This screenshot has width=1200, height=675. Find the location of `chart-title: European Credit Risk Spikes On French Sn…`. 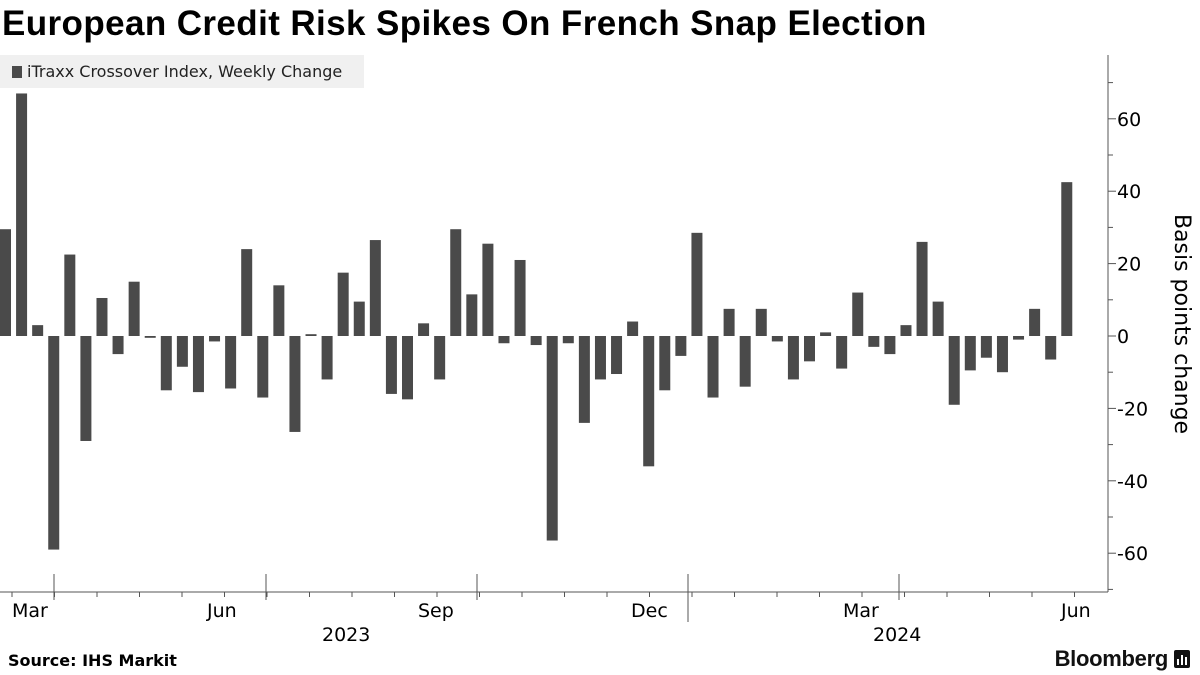

chart-title: European Credit Risk Spikes On French Sn… is located at coordinates (464, 23).